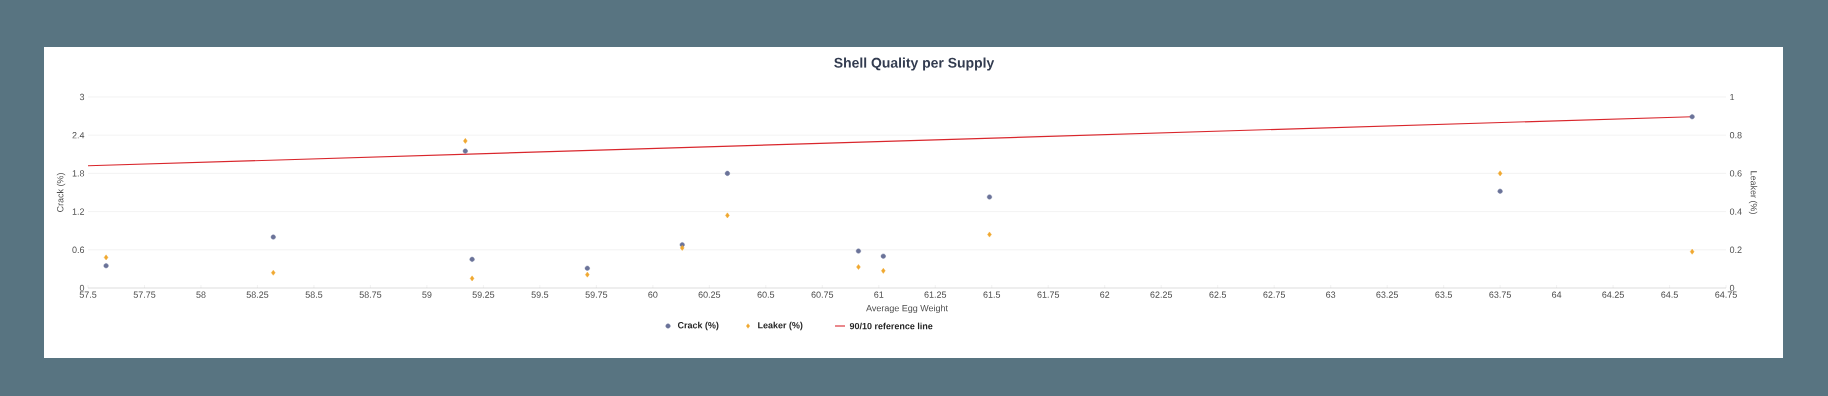 Image resolution: width=1828 pixels, height=396 pixels. Describe the element at coordinates (314, 294) in the screenshot. I see `x-tick-label: 58.5` at that location.